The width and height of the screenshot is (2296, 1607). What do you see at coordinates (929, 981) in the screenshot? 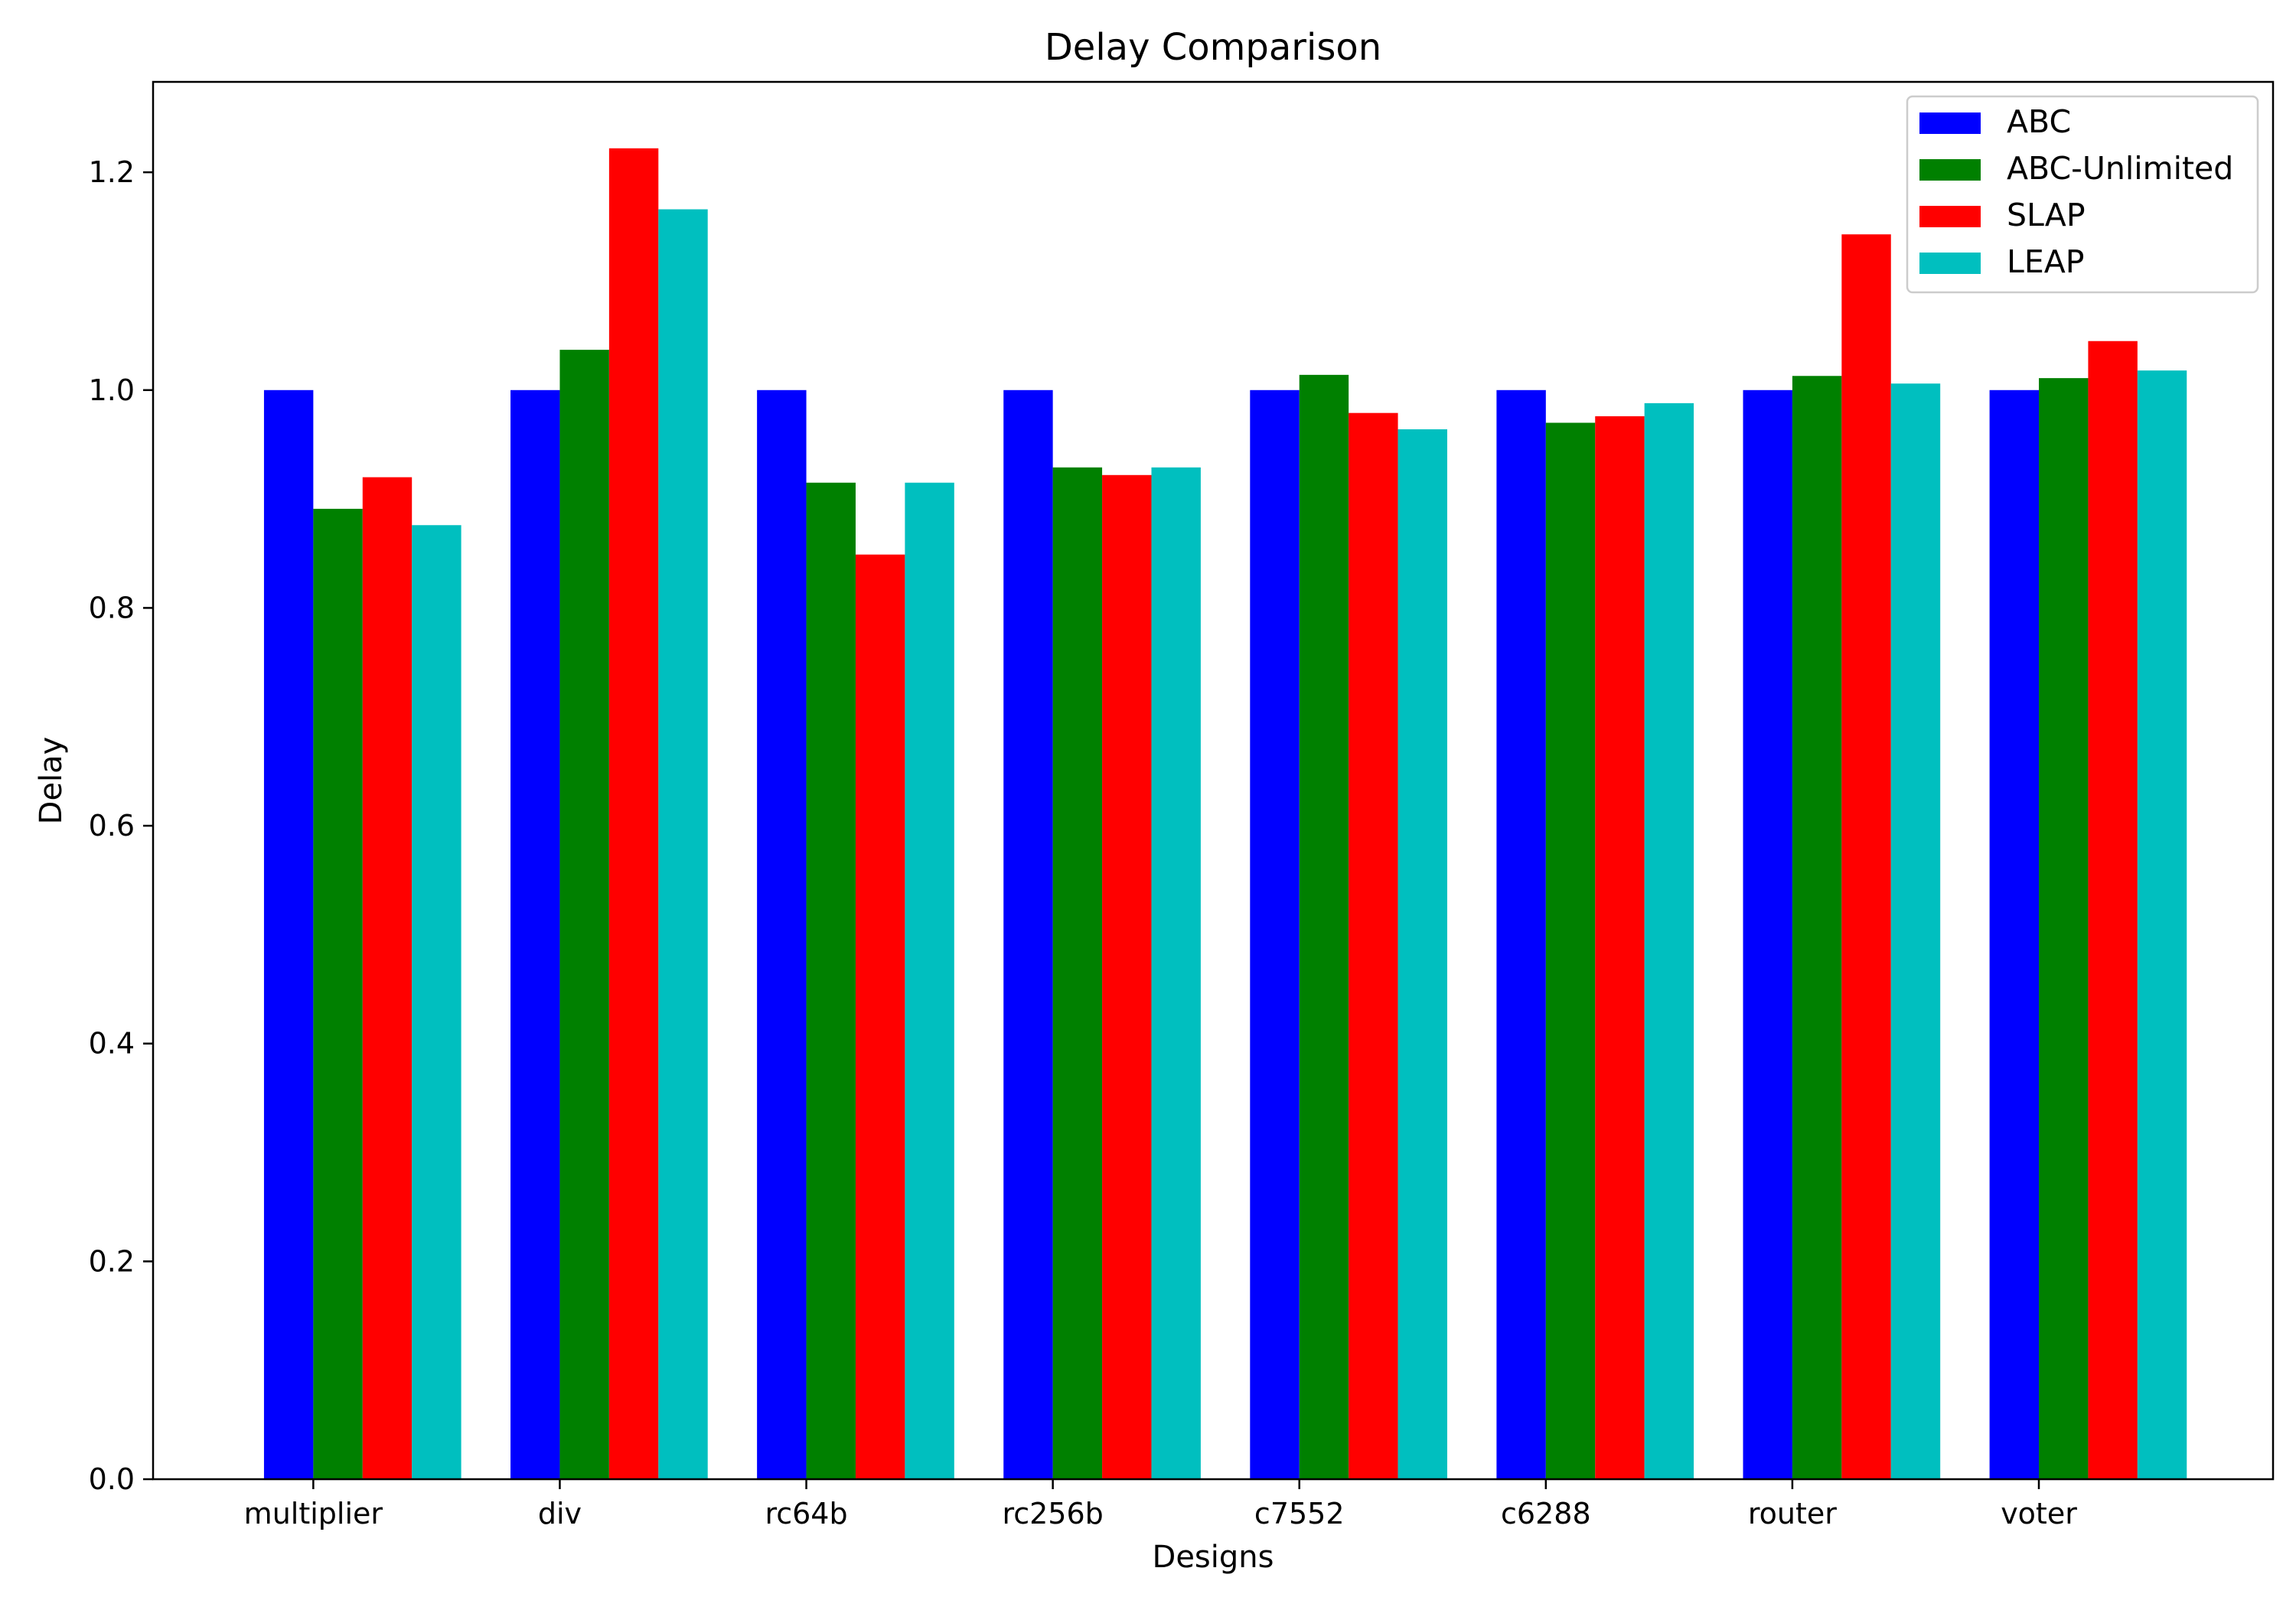
I see `bar-leap-rc64b` at bounding box center [929, 981].